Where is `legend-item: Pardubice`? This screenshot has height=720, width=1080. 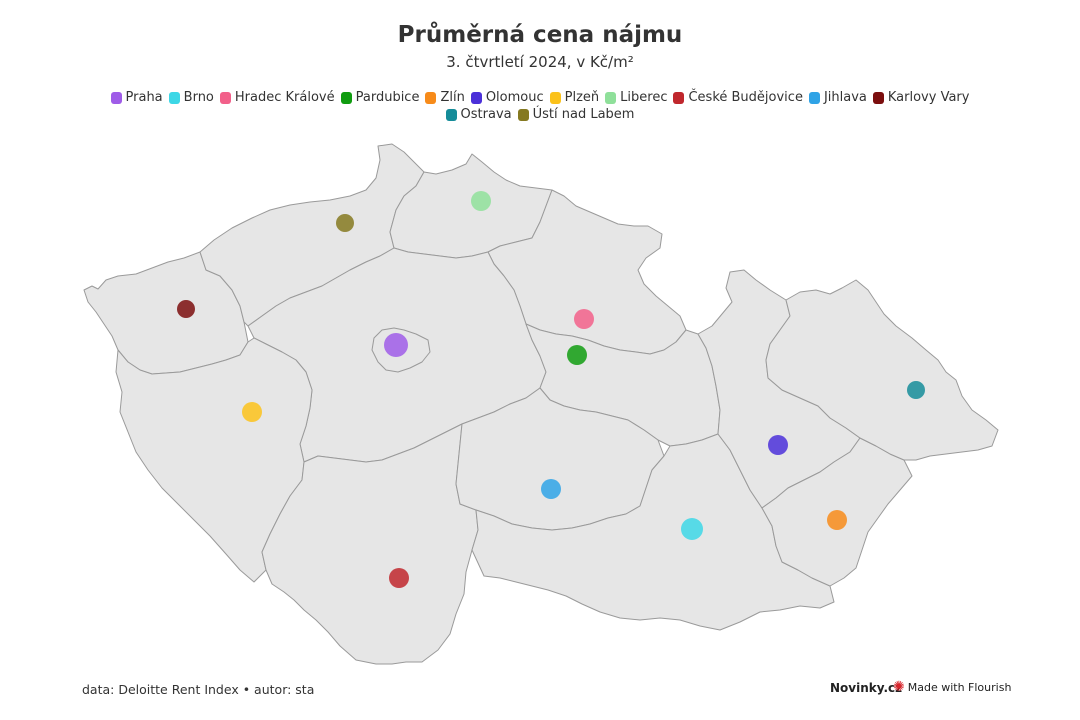 legend-item: Pardubice is located at coordinates (380, 97).